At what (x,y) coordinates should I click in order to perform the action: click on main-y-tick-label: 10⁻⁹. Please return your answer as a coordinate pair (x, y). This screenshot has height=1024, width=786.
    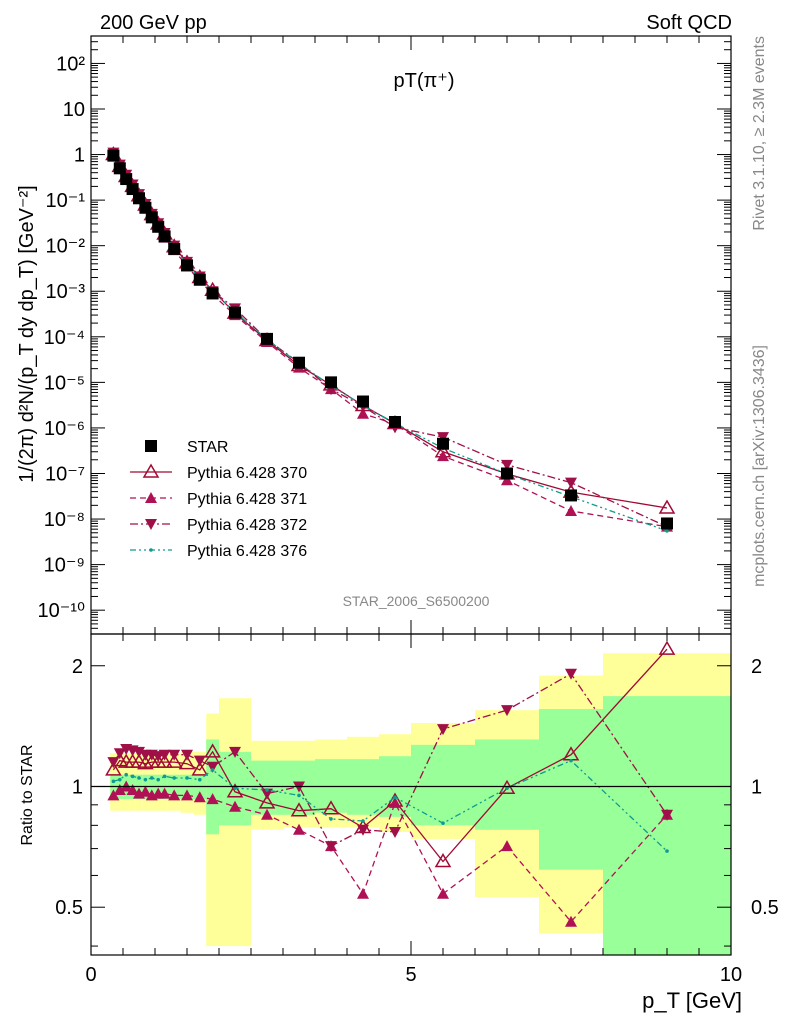
    Looking at the image, I should click on (64, 566).